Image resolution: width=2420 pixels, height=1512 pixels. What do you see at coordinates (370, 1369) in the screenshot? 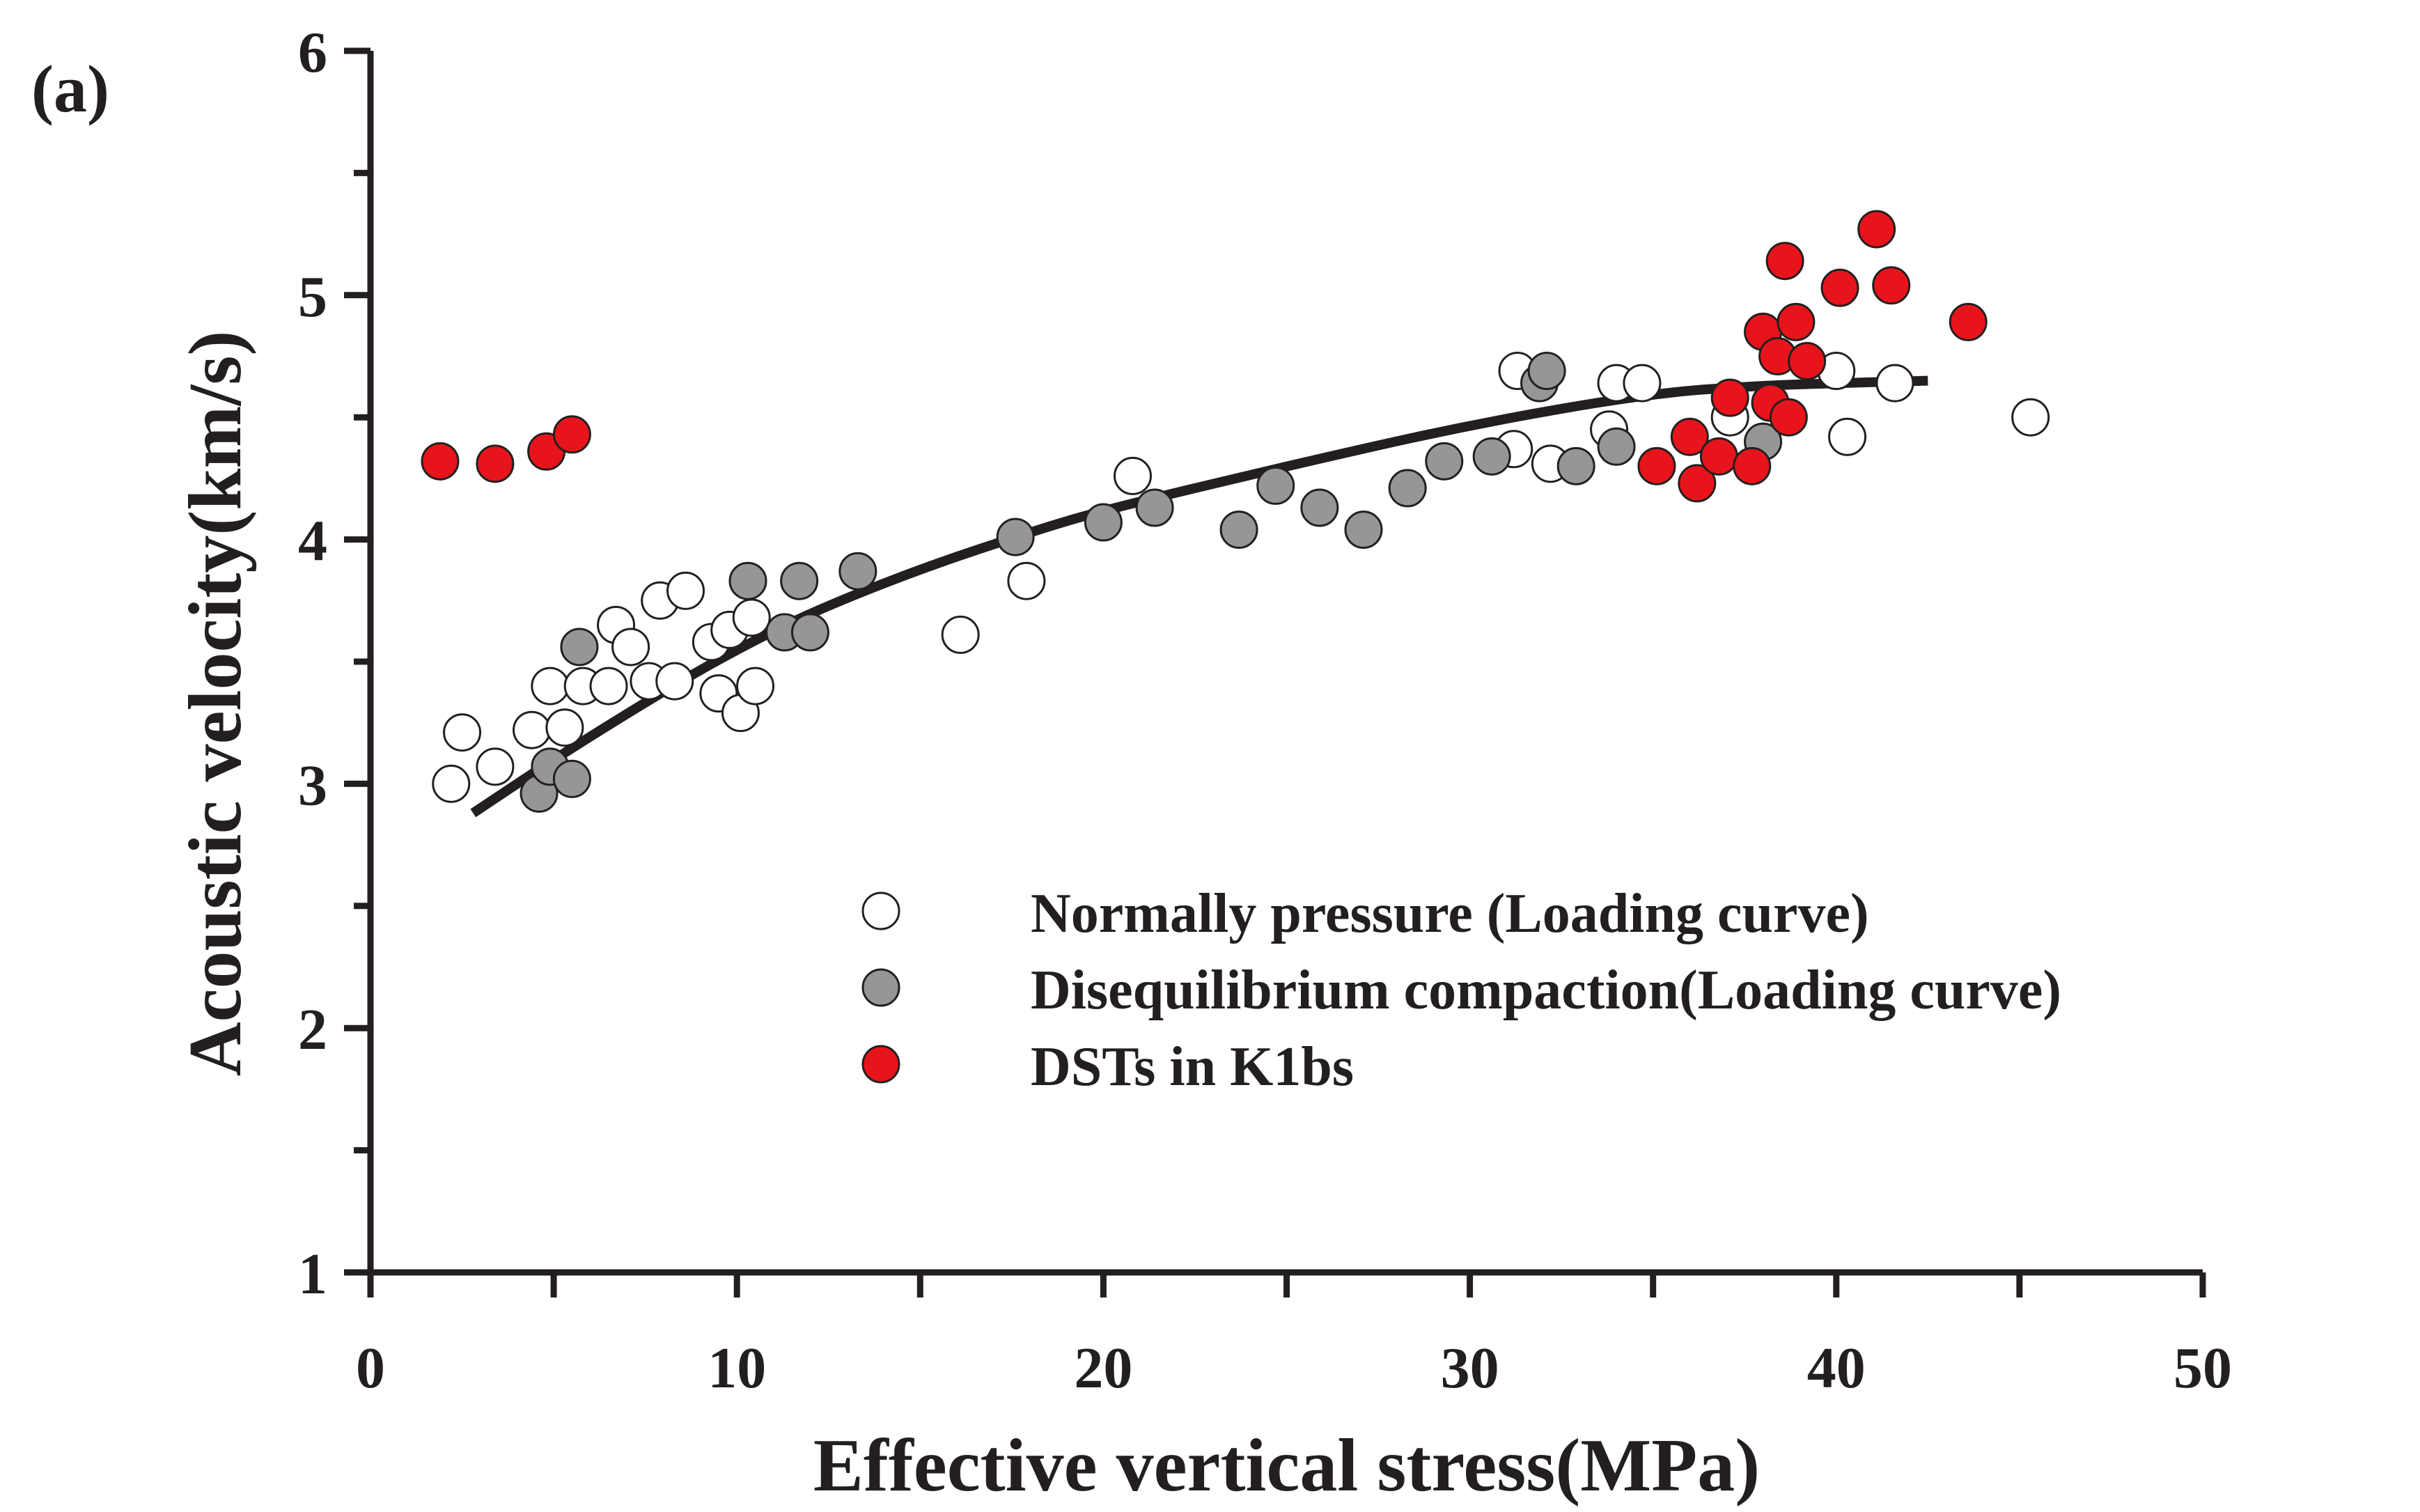
I see `x-tick-label: 0` at bounding box center [370, 1369].